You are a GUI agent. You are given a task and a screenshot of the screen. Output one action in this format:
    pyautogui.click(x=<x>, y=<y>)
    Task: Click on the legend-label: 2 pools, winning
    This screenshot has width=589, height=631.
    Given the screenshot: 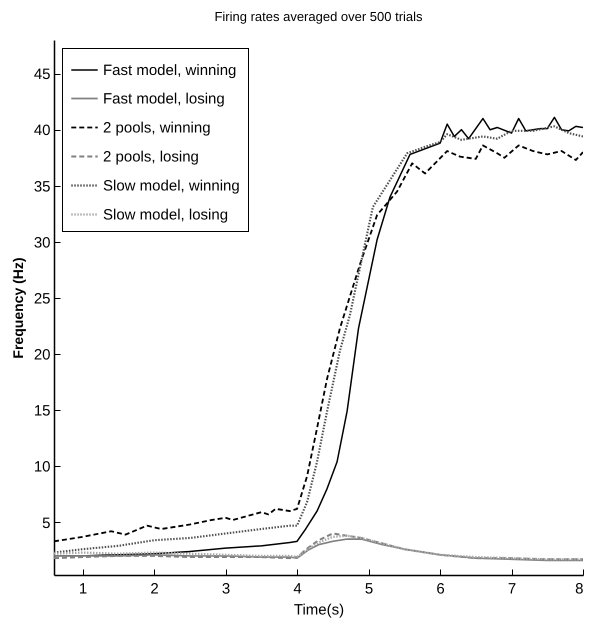 What is the action you would take?
    pyautogui.click(x=157, y=128)
    